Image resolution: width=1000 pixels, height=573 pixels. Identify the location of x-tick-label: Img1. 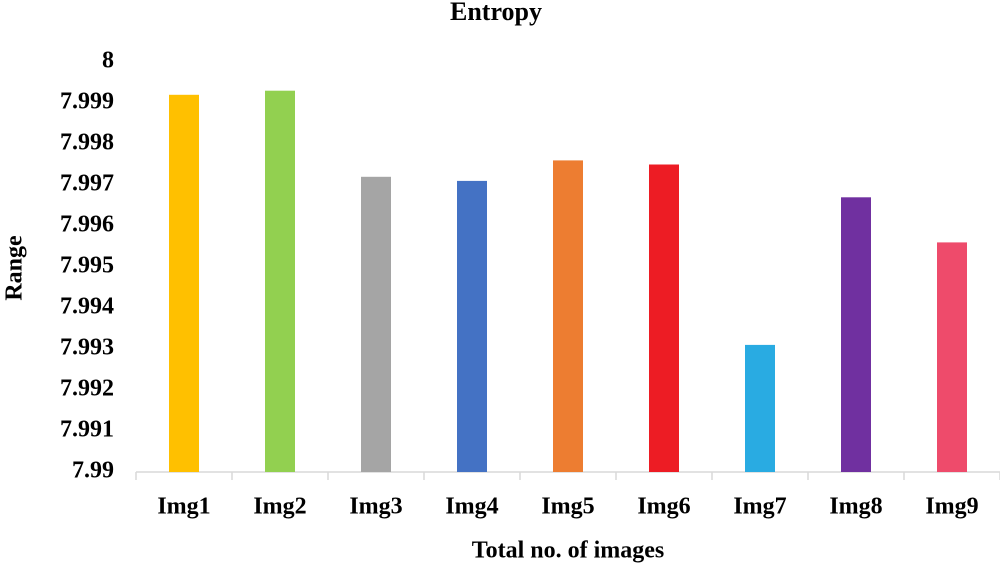
(183, 507).